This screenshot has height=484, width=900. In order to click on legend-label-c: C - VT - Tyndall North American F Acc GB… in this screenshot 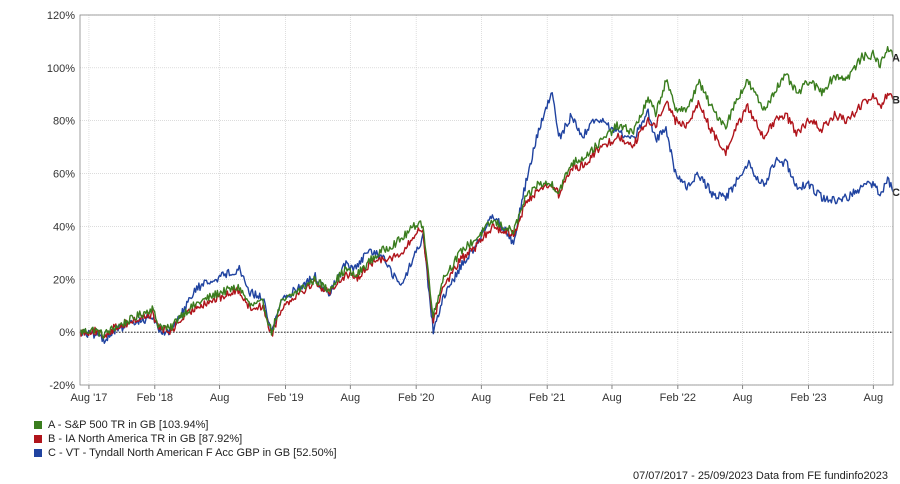, I will do `click(192, 453)`.